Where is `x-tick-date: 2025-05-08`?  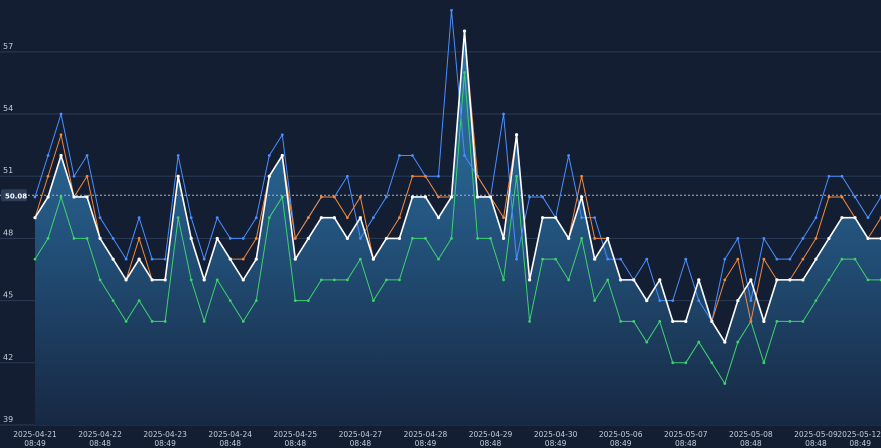
x-tick-date: 2025-05-08 is located at coordinates (751, 434).